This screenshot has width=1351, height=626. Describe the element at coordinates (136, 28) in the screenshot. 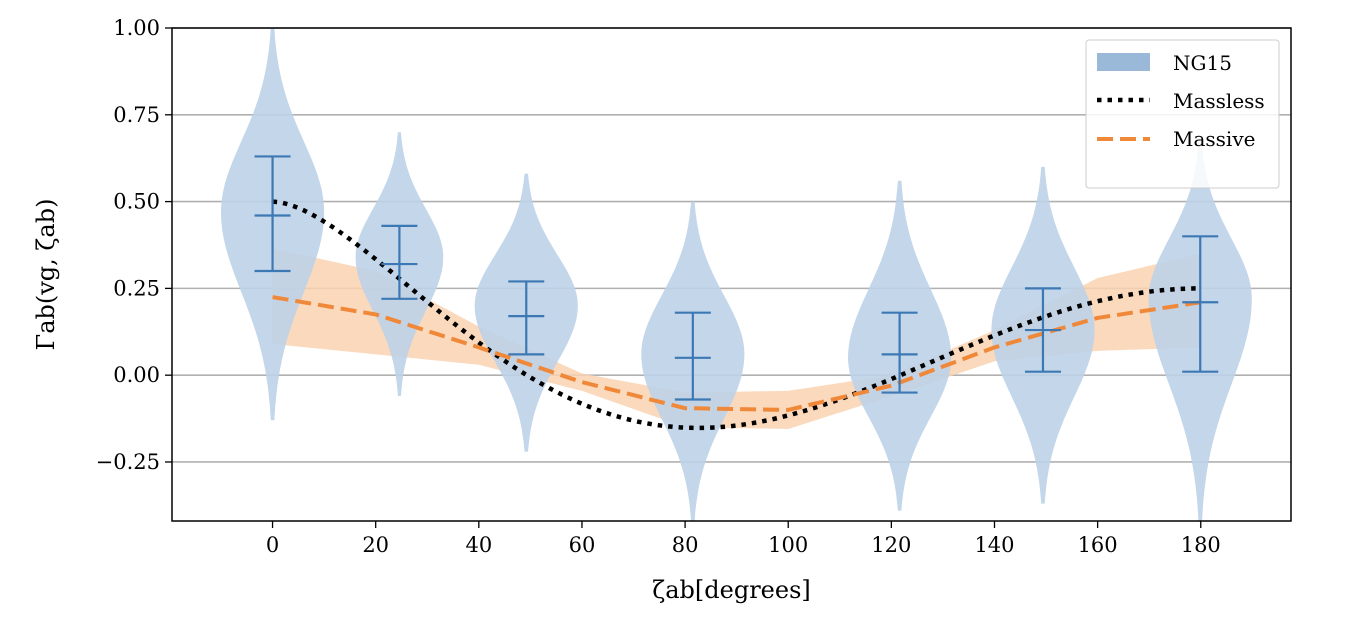

I see `y-tick-label: 1.00` at that location.